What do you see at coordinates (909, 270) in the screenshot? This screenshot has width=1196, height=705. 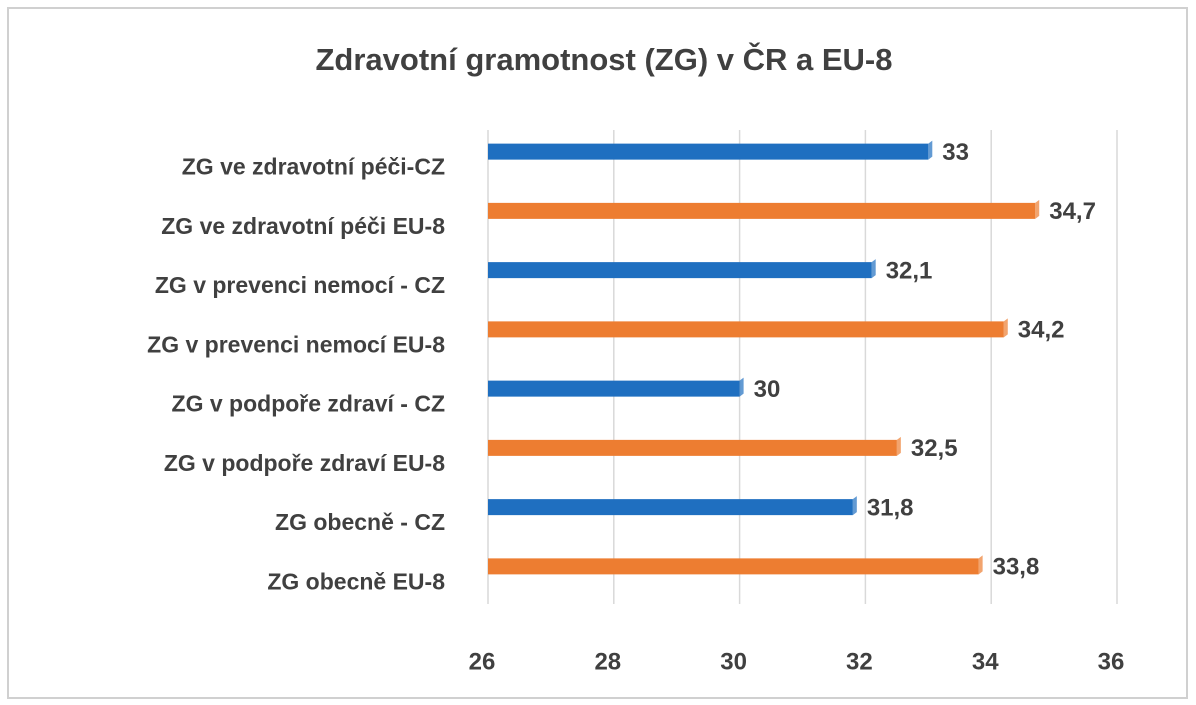 I see `value-label: 32,1` at bounding box center [909, 270].